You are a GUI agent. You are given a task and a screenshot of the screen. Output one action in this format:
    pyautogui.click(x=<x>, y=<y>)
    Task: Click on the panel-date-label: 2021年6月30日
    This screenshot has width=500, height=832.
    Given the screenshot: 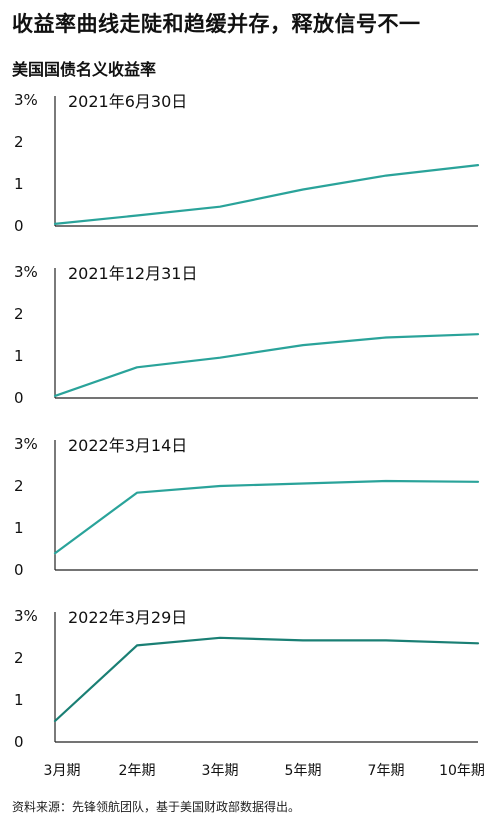 What is the action you would take?
    pyautogui.click(x=127, y=101)
    